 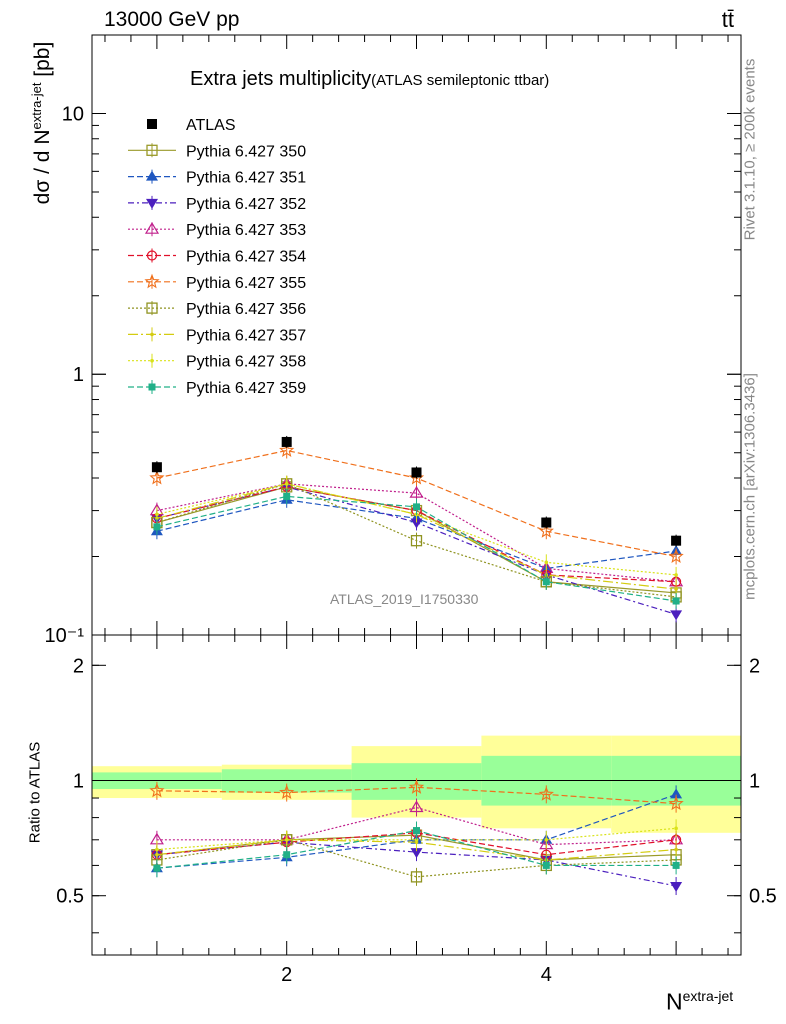 I want to click on mcplots-reference-label: mcplots.cern.ch [arXiv:1306.3436], so click(x=750, y=486).